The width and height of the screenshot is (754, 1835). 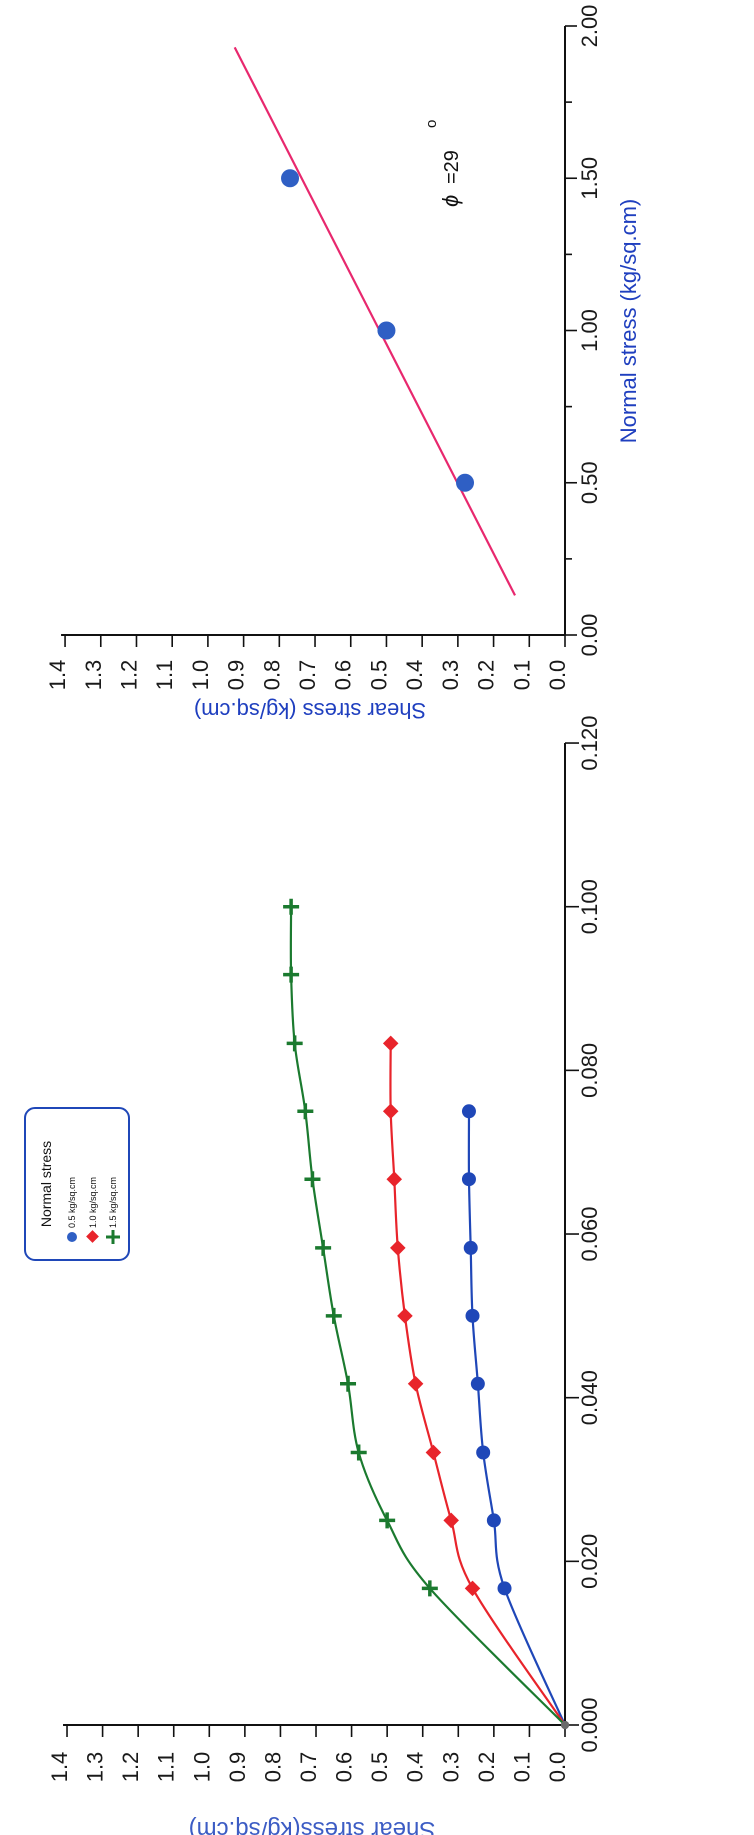 I want to click on chart1-y-tick-label: 1.4, so click(x=59, y=1767).